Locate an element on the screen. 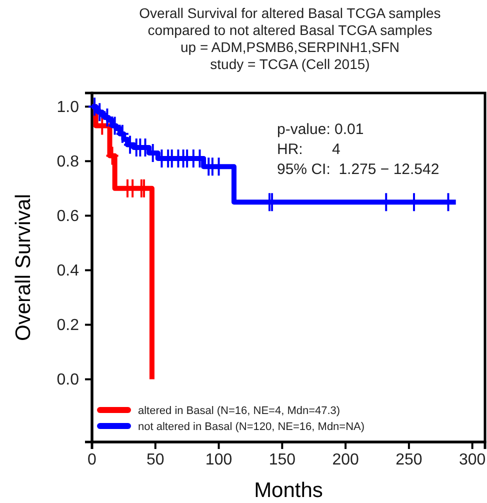 Image resolution: width=487 pixels, height=503 pixels. y-tick-label: 0.2 is located at coordinates (68, 325).